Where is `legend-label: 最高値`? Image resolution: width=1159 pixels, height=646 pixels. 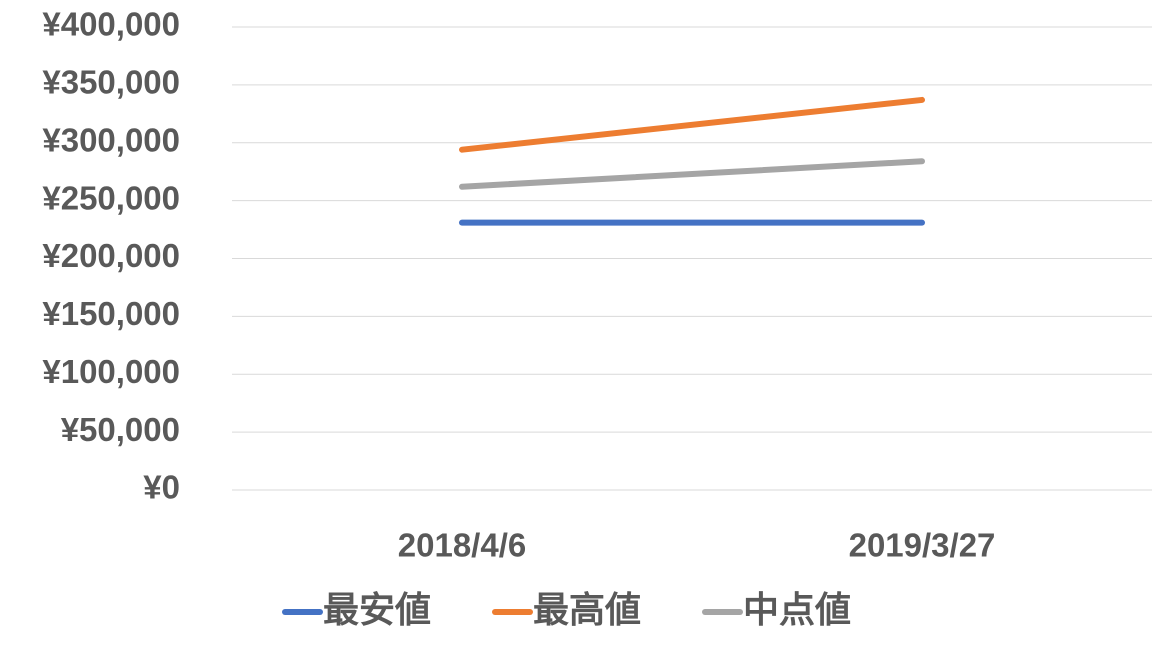 legend-label: 最高値 is located at coordinates (587, 610).